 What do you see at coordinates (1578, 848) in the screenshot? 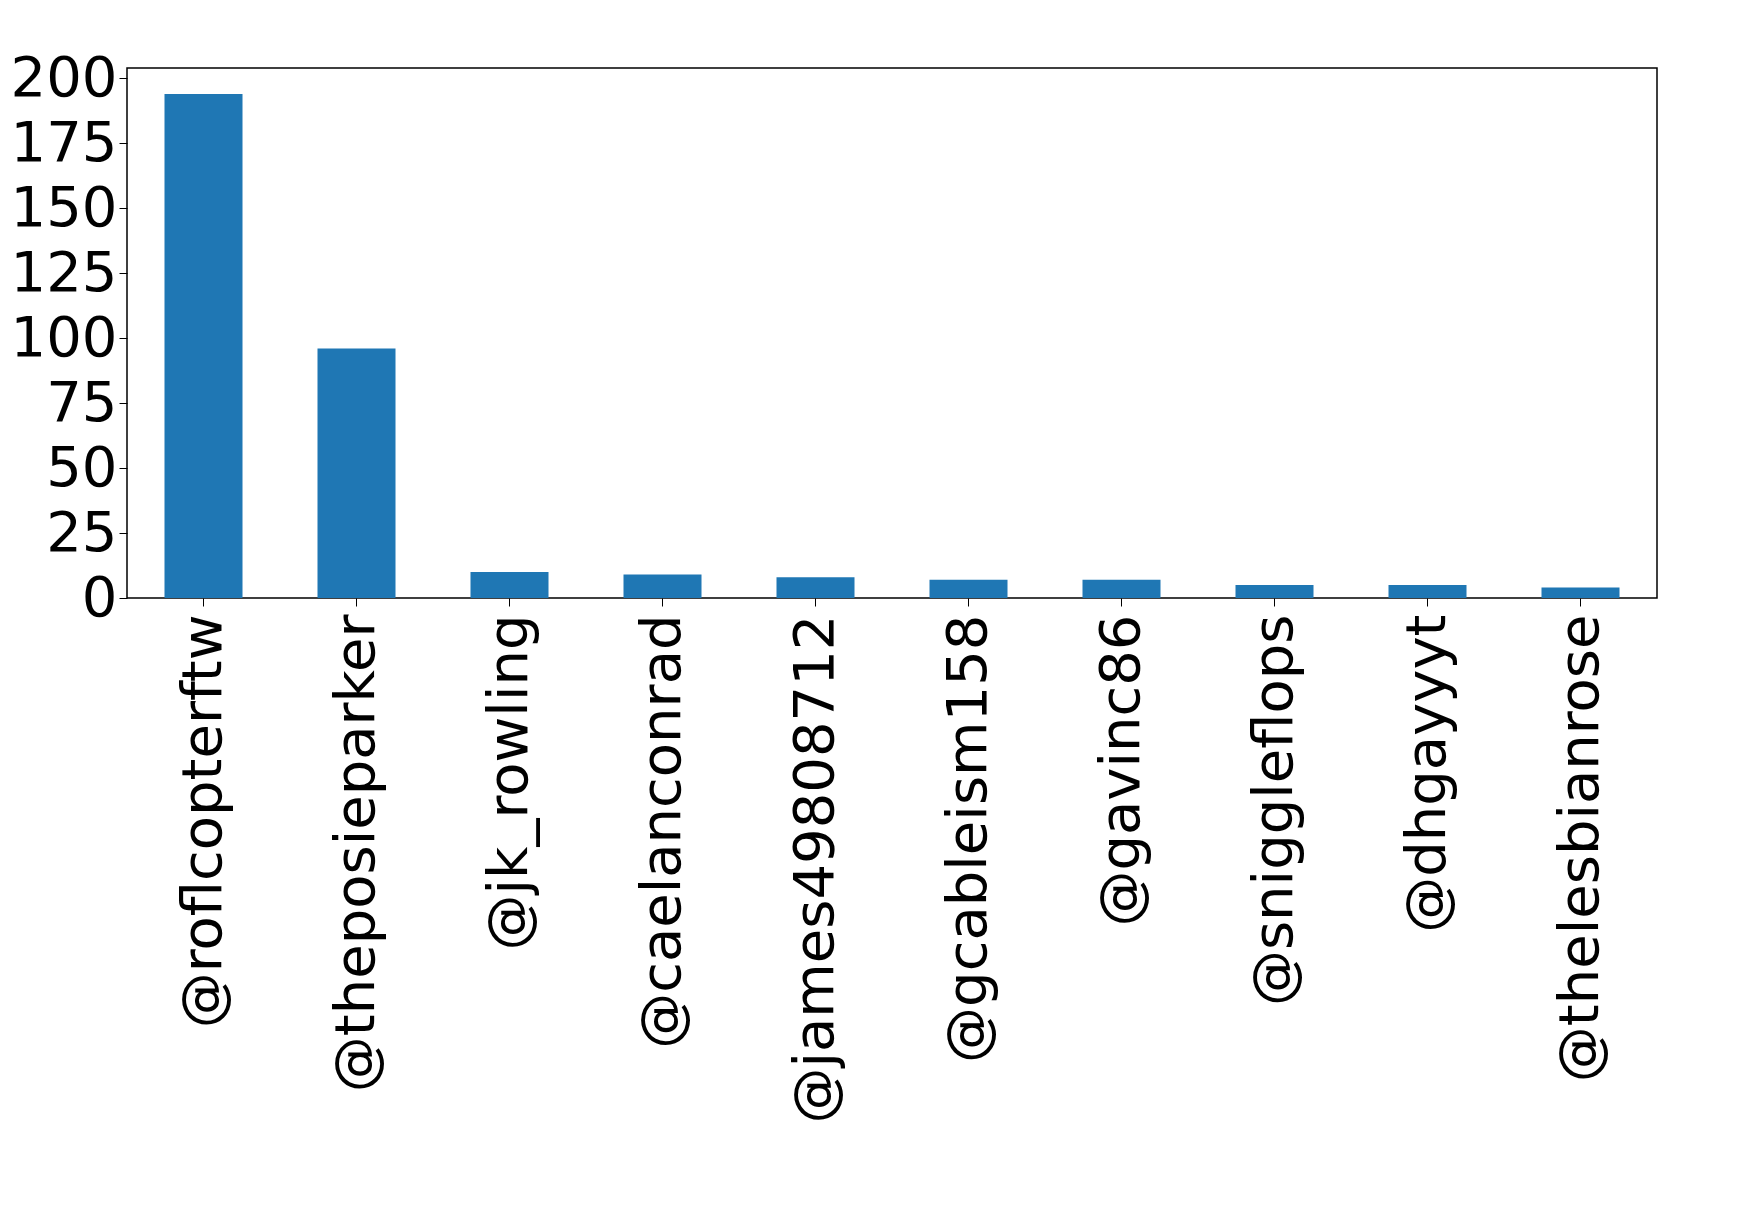
I see `x-tick-label: @thelesbianrose` at bounding box center [1578, 848].